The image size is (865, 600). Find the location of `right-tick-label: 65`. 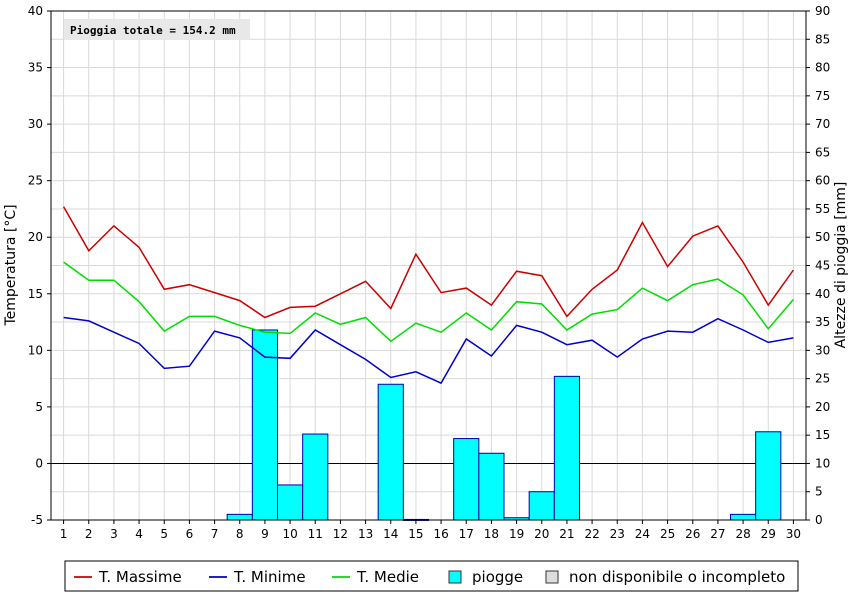

right-tick-label: 65 is located at coordinates (822, 152).